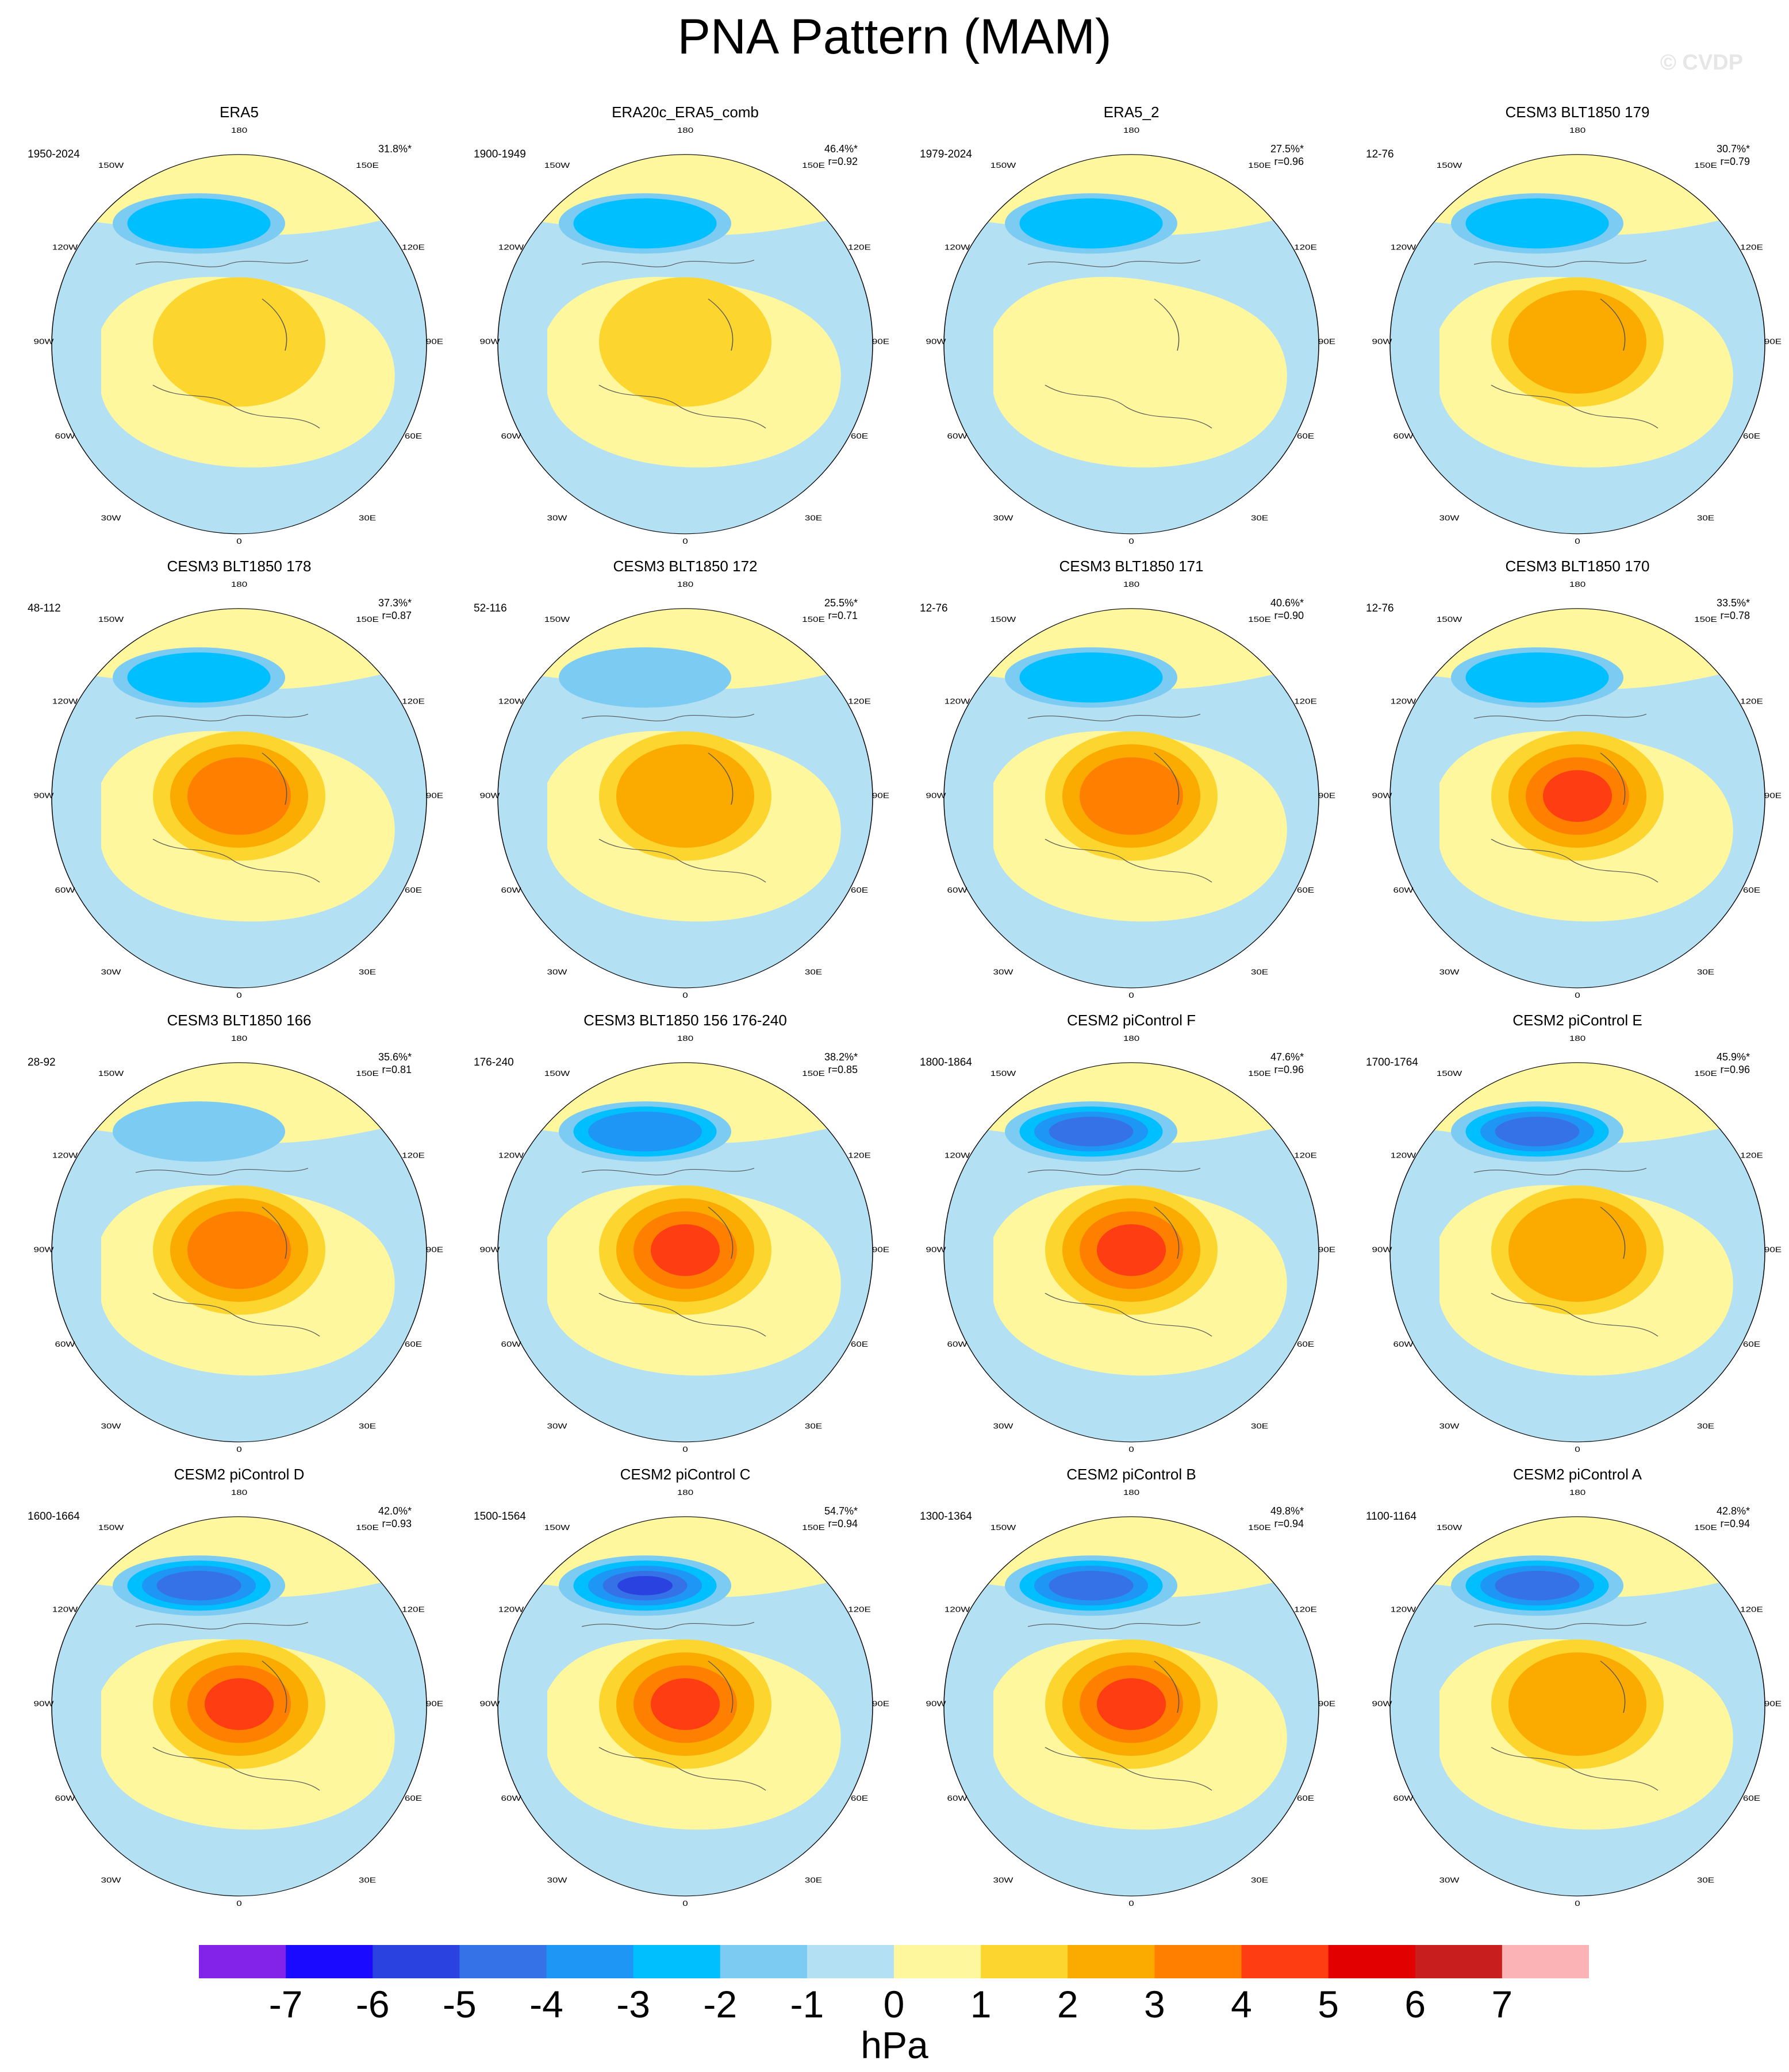 This screenshot has height=2072, width=1789. What do you see at coordinates (395, 609) in the screenshot?
I see `panel-stats: 37.3%* r=0.87` at bounding box center [395, 609].